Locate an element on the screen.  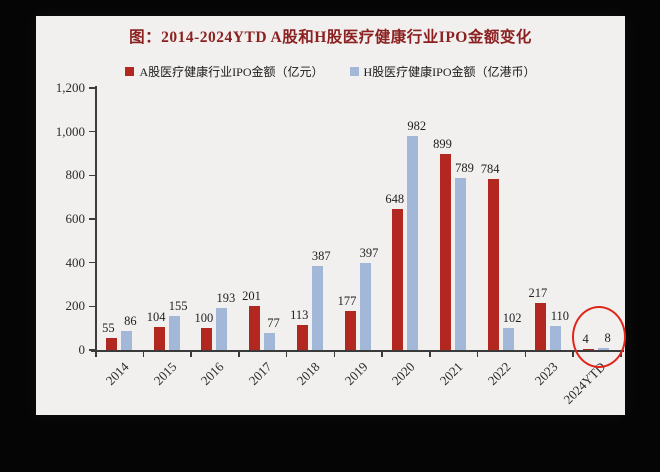
legend-label-h-share: H股医疗健康IPO金额（亿港币） is located at coordinates (449, 72).